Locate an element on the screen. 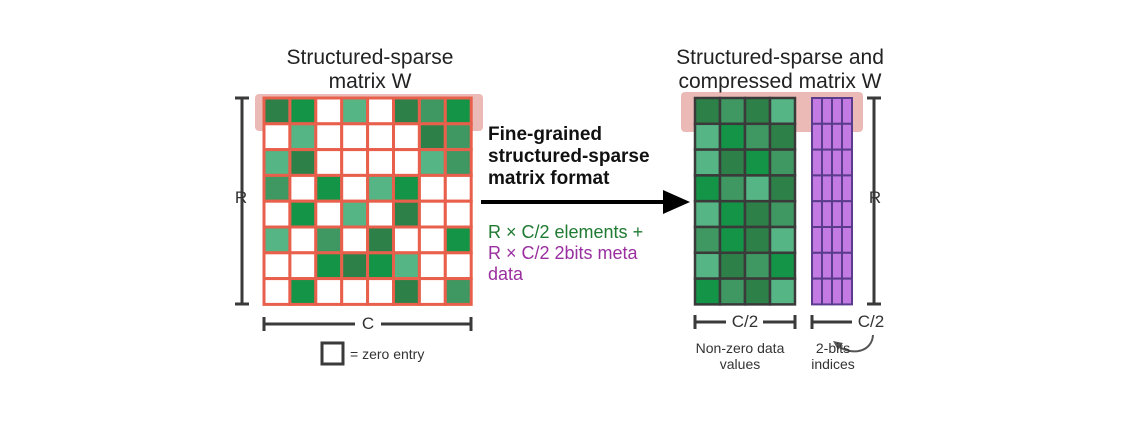  values-col-bracket is located at coordinates (745, 322).